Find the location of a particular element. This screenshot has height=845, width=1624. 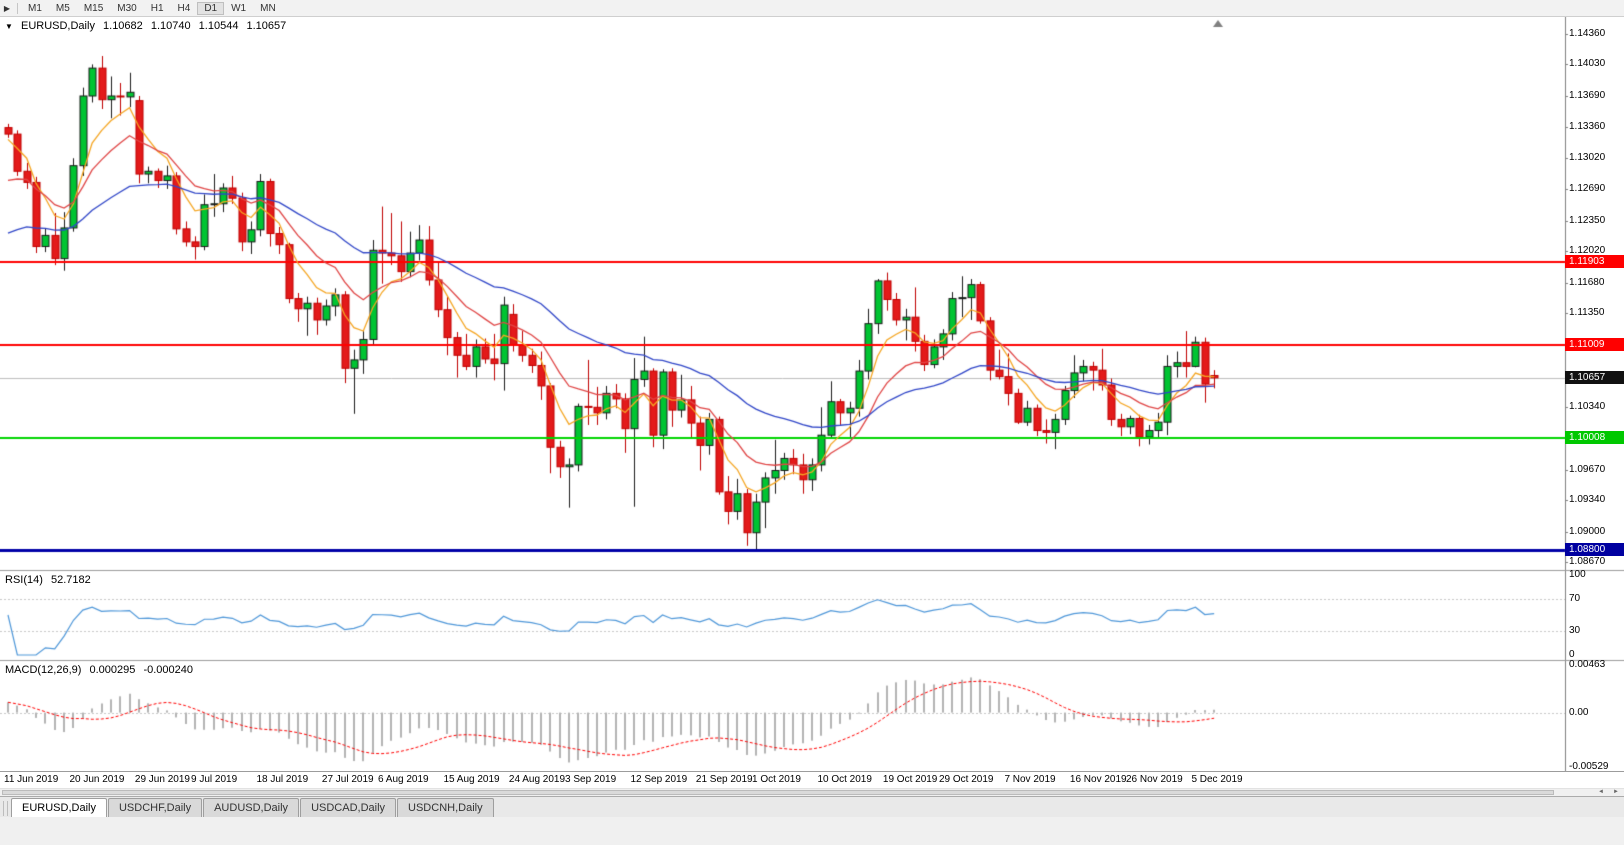

timeframe-buttons: M1 M5 M15 M30 H1 H4 D1 W1 MN is located at coordinates (152, 8).